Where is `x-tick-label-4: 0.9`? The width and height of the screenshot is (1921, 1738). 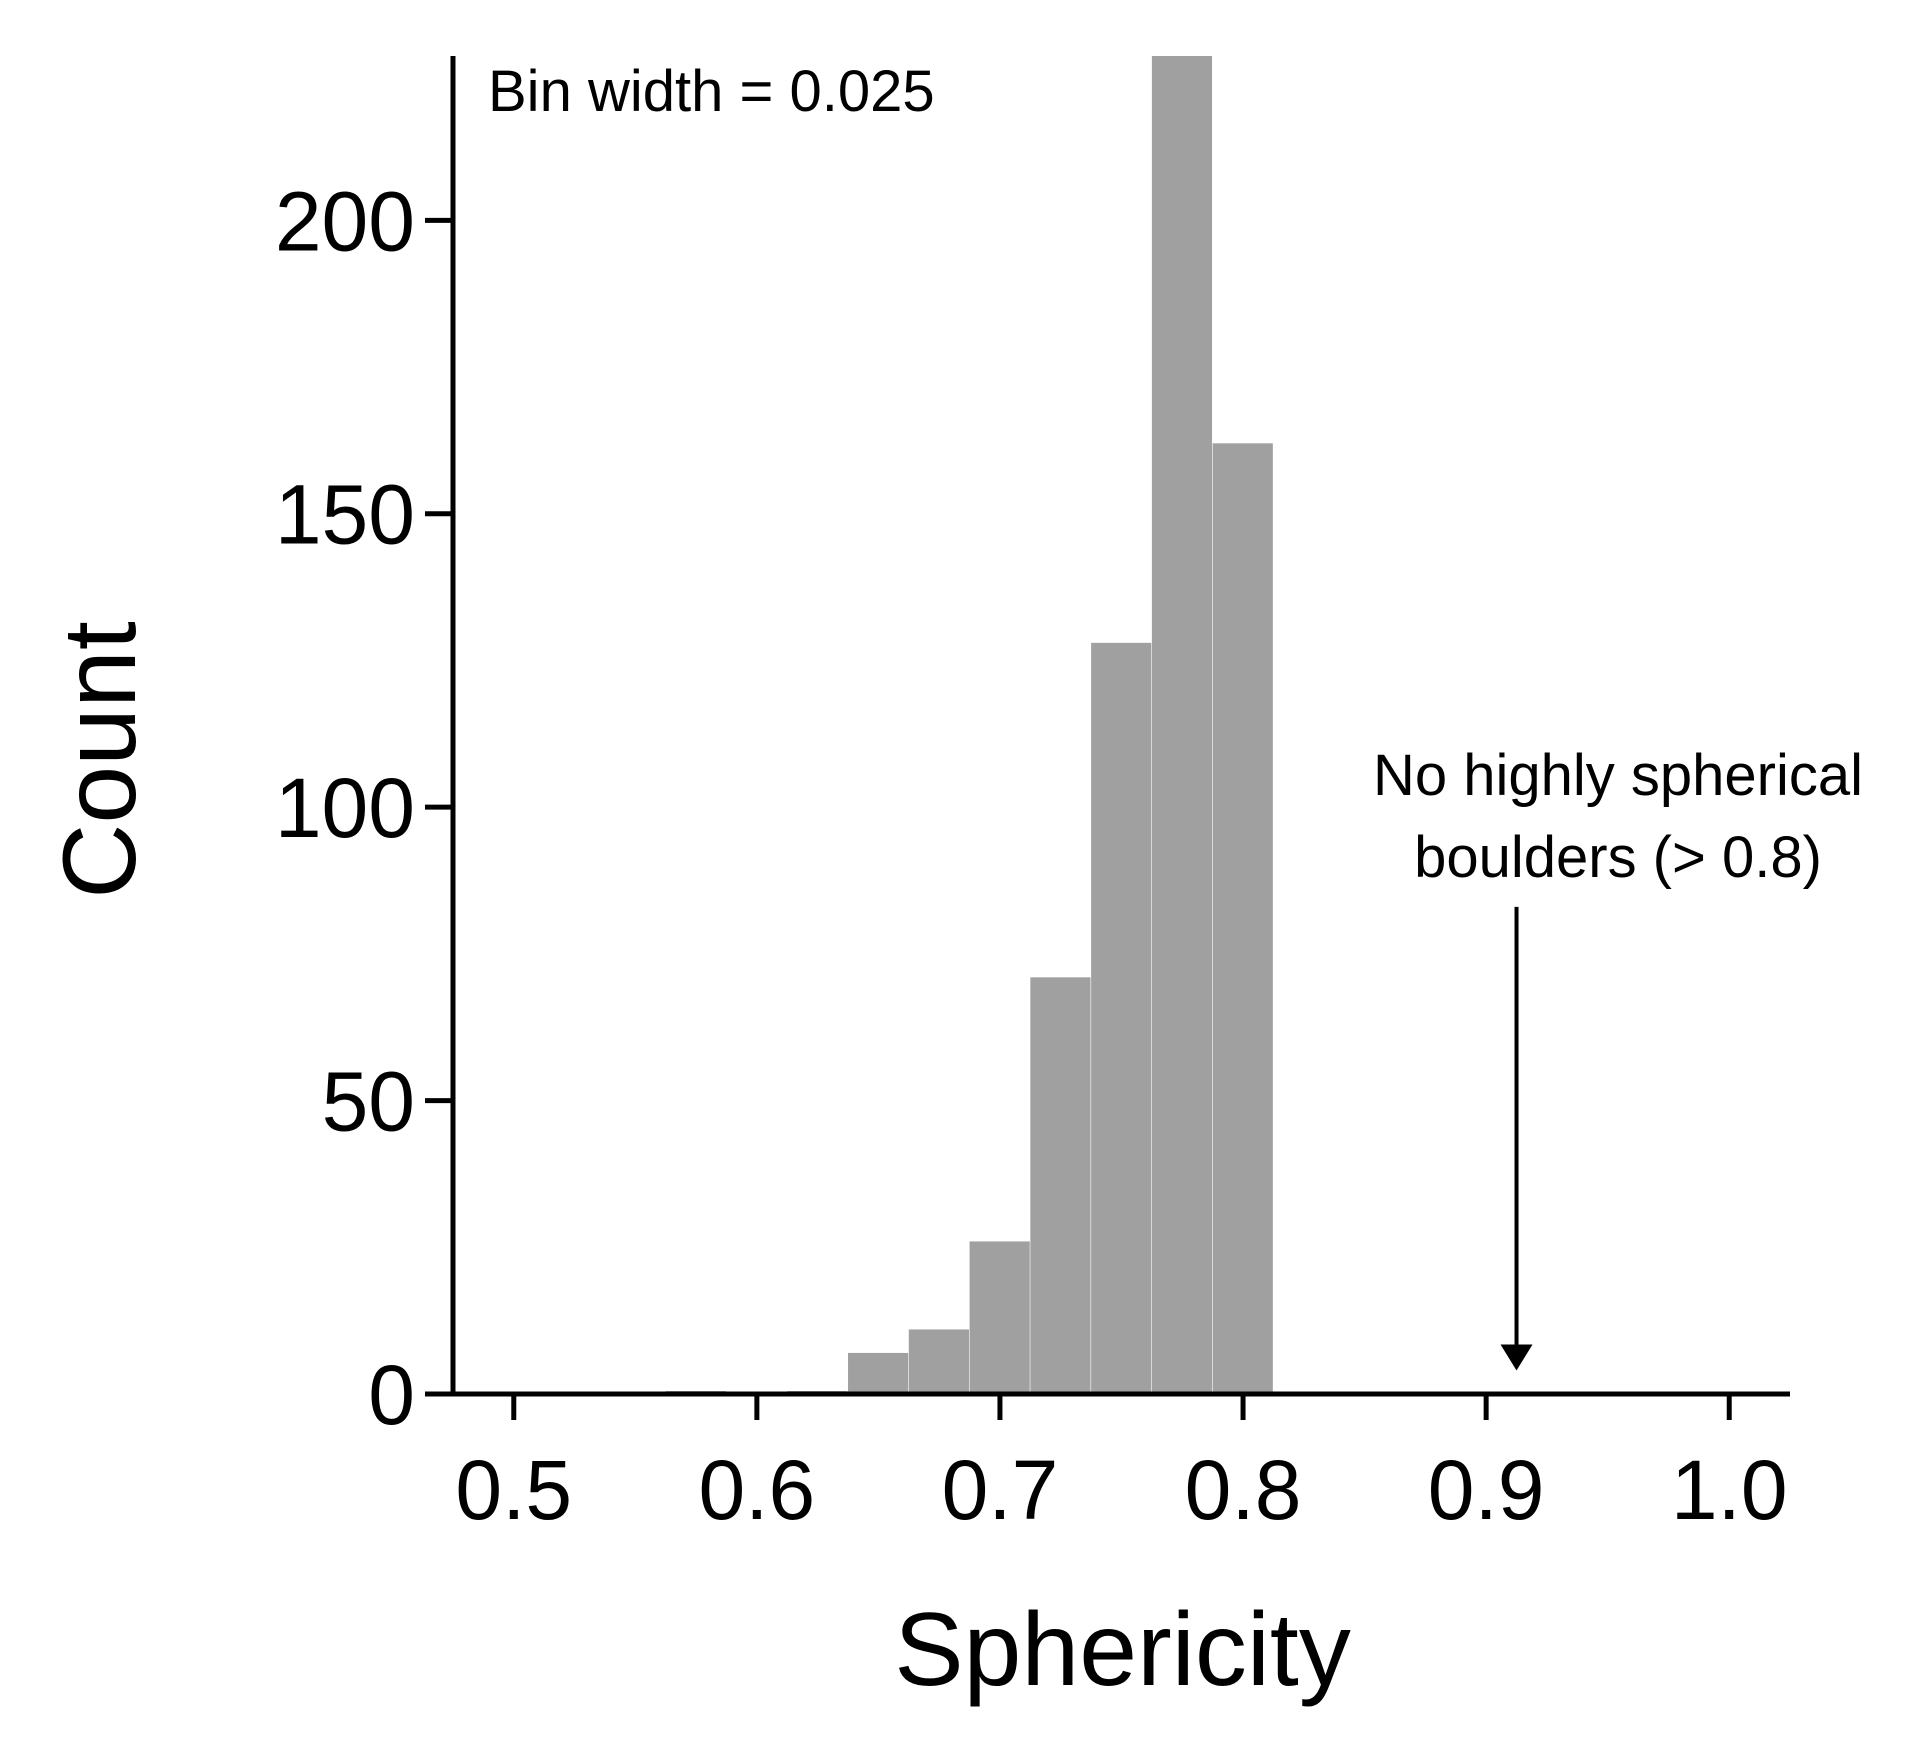 x-tick-label-4: 0.9 is located at coordinates (1486, 1490).